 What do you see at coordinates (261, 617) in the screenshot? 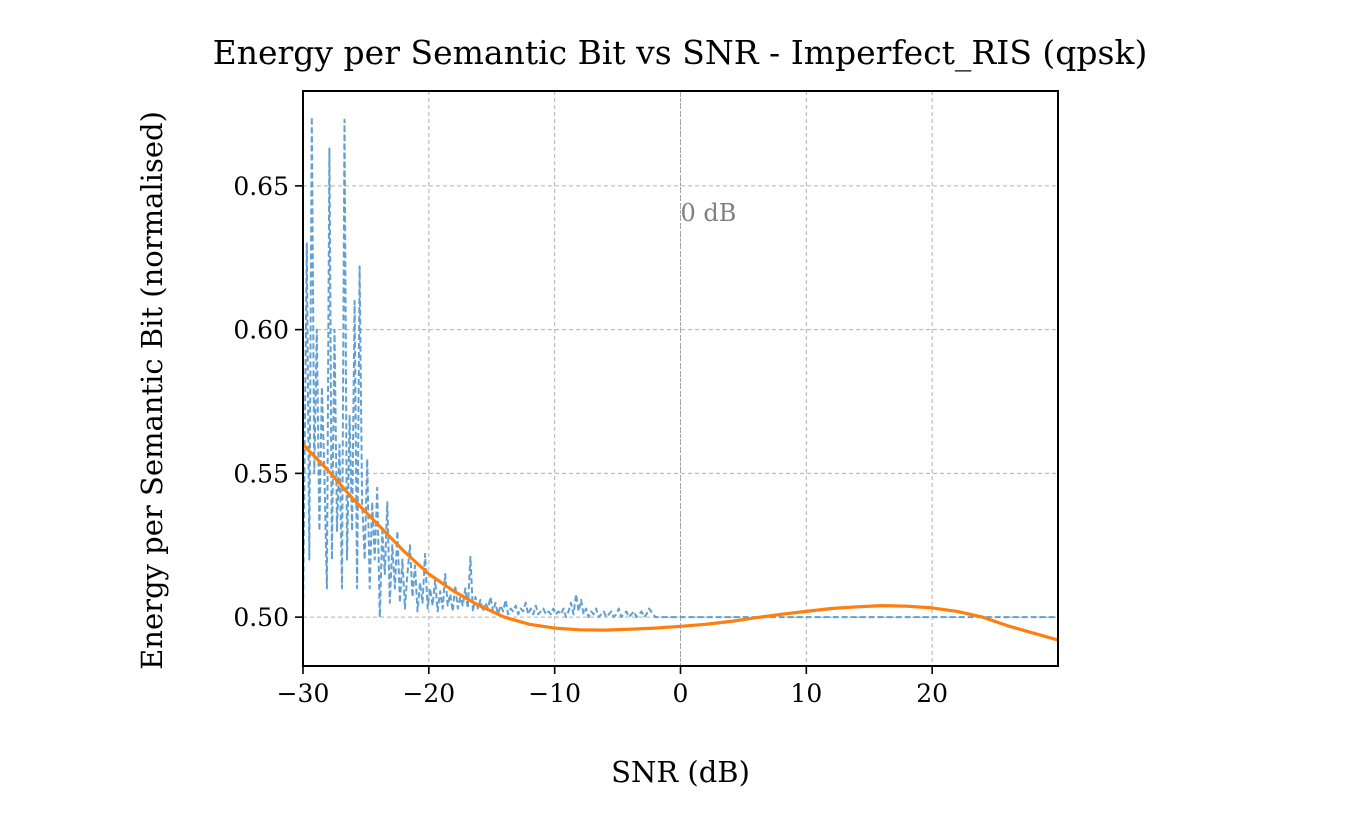
I see `y-tick-label: 0.50` at bounding box center [261, 617].